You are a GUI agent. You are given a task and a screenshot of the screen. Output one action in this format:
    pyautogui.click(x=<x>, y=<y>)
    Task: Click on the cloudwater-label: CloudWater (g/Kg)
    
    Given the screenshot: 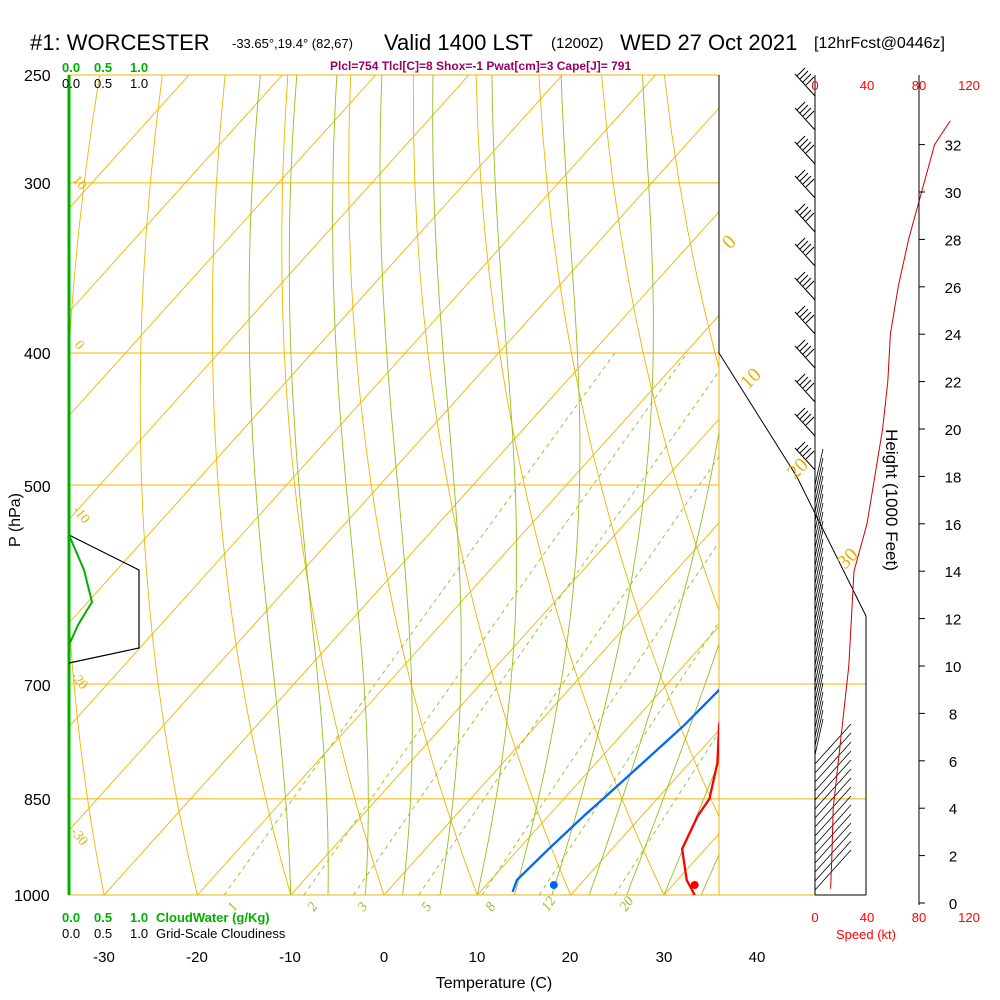 What is the action you would take?
    pyautogui.click(x=213, y=917)
    